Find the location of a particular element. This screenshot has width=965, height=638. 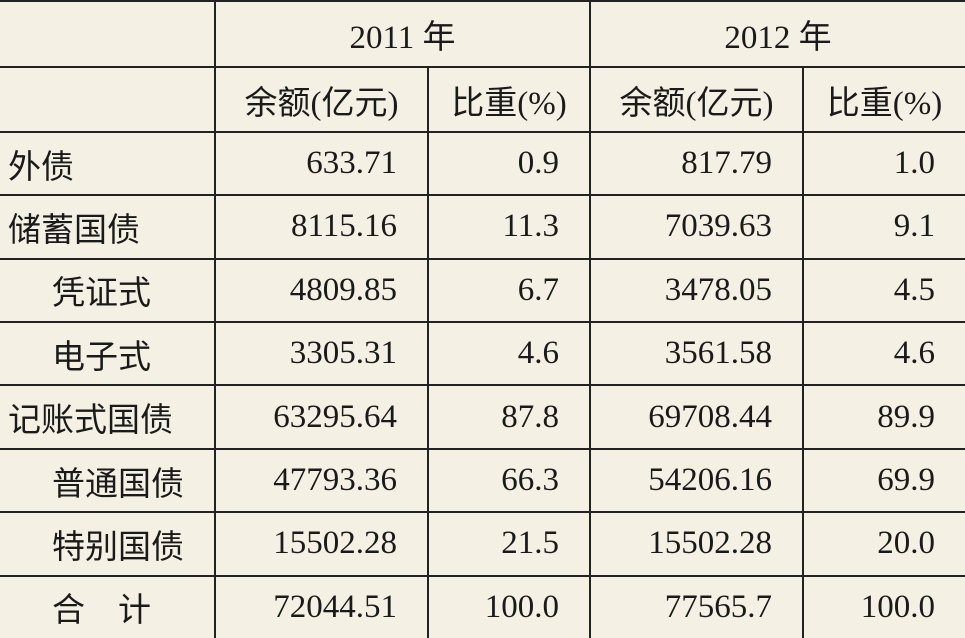

data-row: 外债 633.71 0.9 817.79 1.0 is located at coordinates (482, 163).